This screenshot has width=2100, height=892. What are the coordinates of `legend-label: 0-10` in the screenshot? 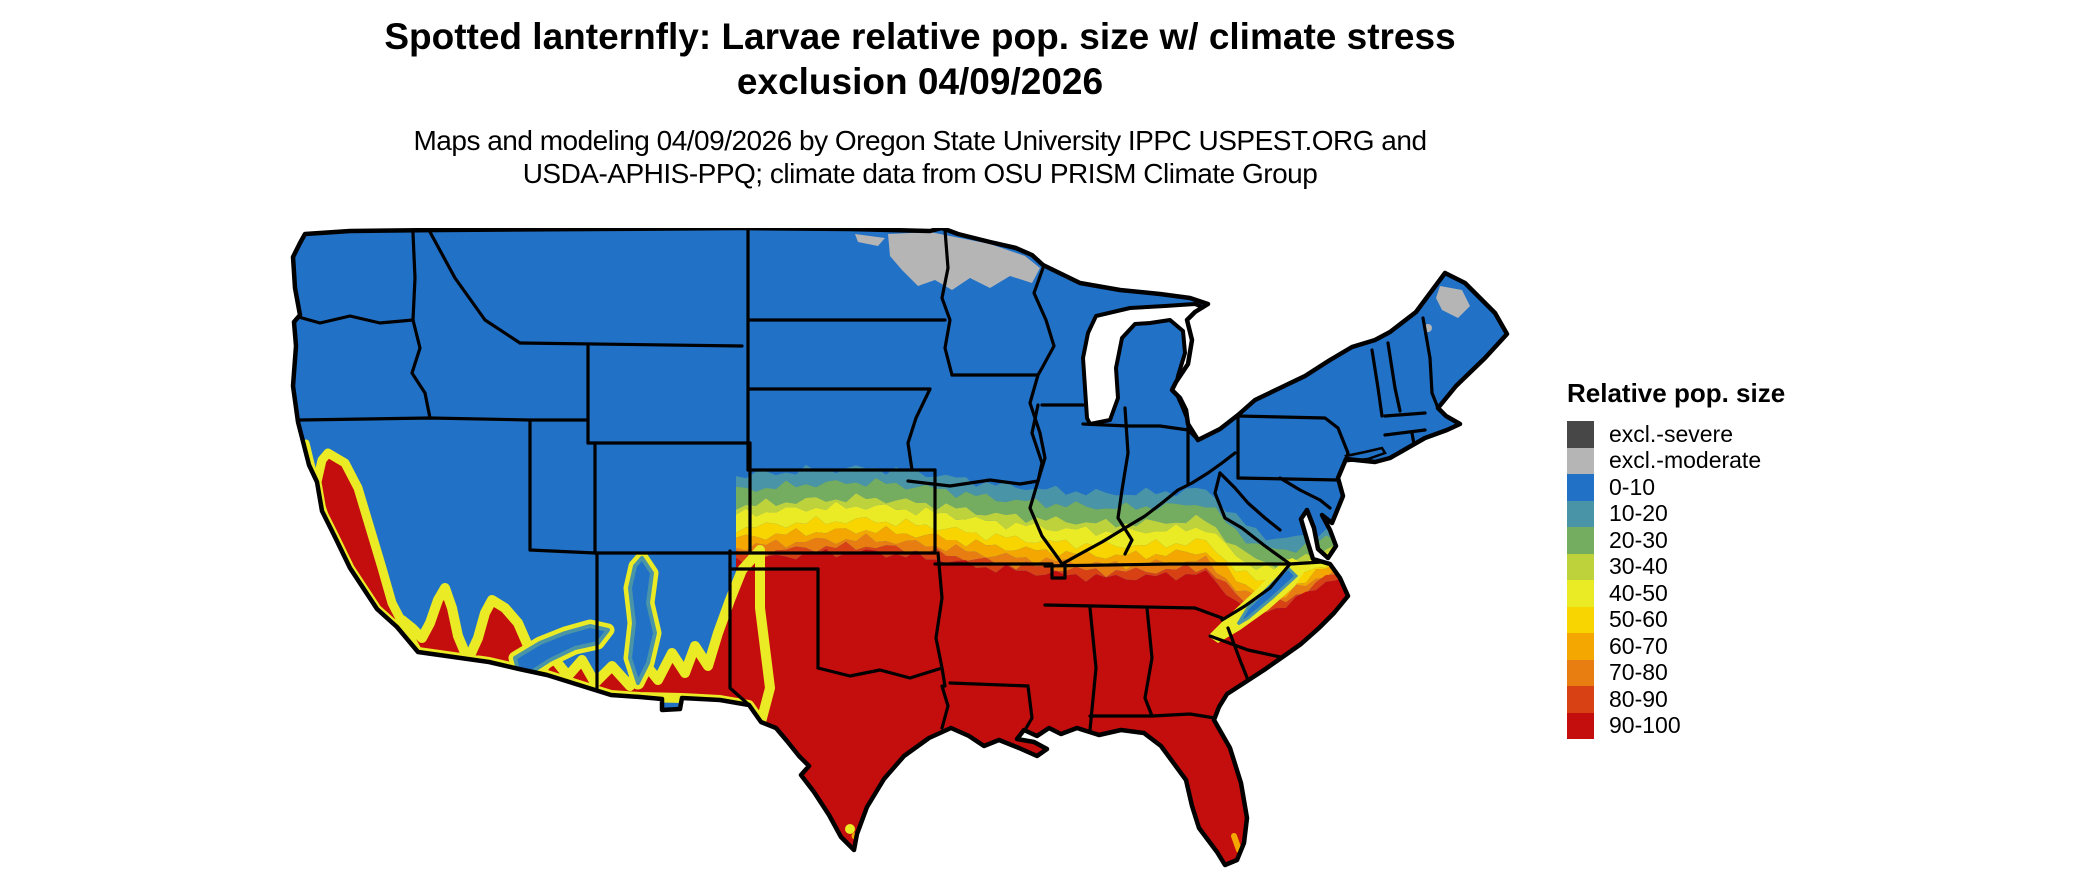 It's located at (1632, 486).